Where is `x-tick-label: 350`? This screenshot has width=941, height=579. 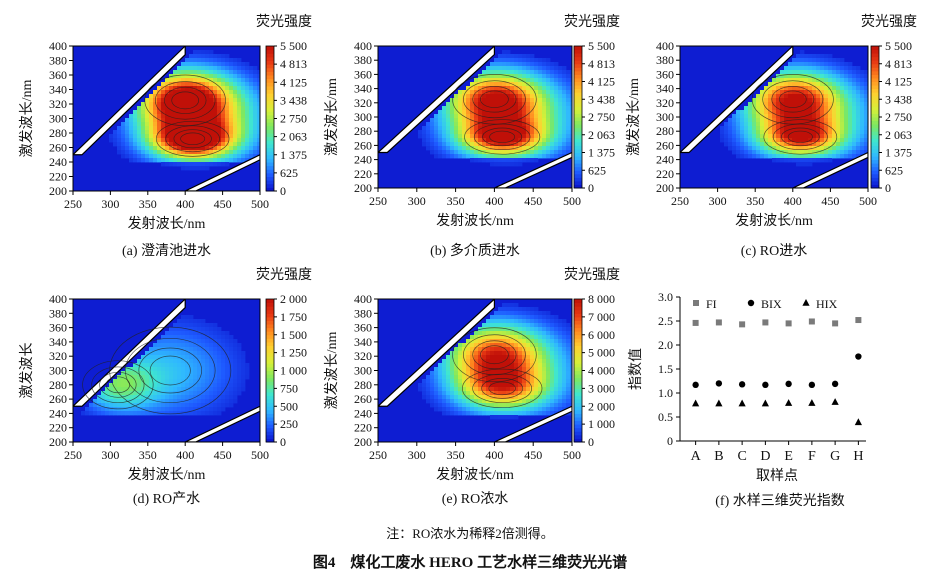
x-tick-label: 350 is located at coordinates (755, 201).